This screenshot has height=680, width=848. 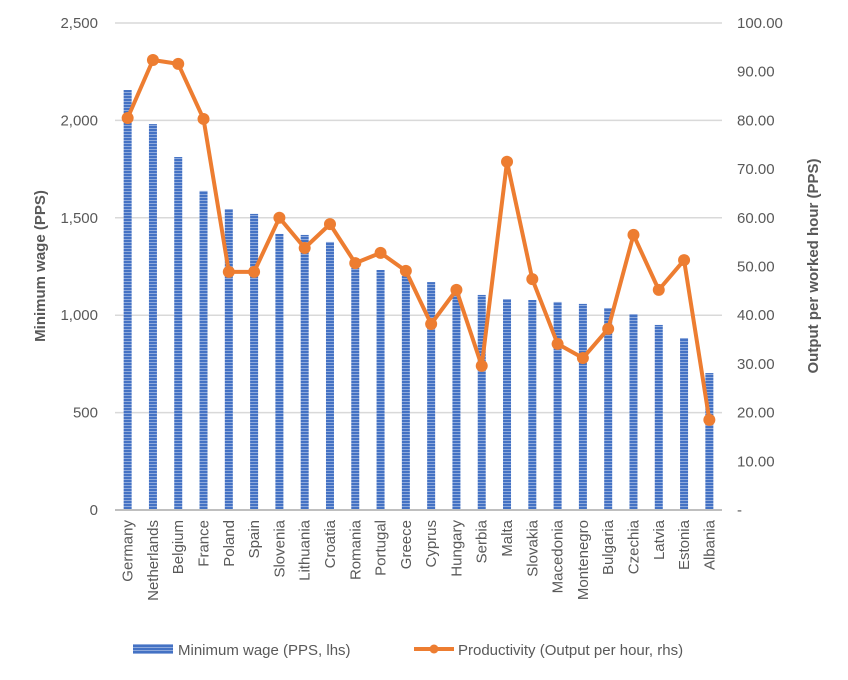 What do you see at coordinates (659, 539) in the screenshot?
I see `category-label: Latvia` at bounding box center [659, 539].